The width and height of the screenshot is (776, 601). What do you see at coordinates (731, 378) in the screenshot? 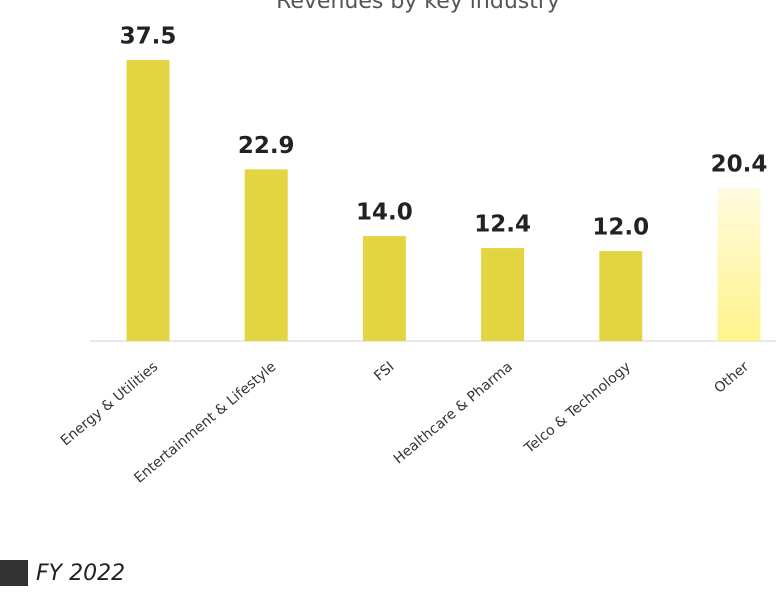
I see `x-tick-label: Other` at bounding box center [731, 378].